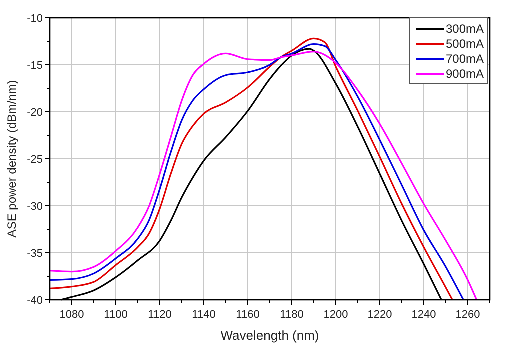 Image resolution: width=513 pixels, height=358 pixels. I want to click on x-tick-label: 1080, so click(72, 315).